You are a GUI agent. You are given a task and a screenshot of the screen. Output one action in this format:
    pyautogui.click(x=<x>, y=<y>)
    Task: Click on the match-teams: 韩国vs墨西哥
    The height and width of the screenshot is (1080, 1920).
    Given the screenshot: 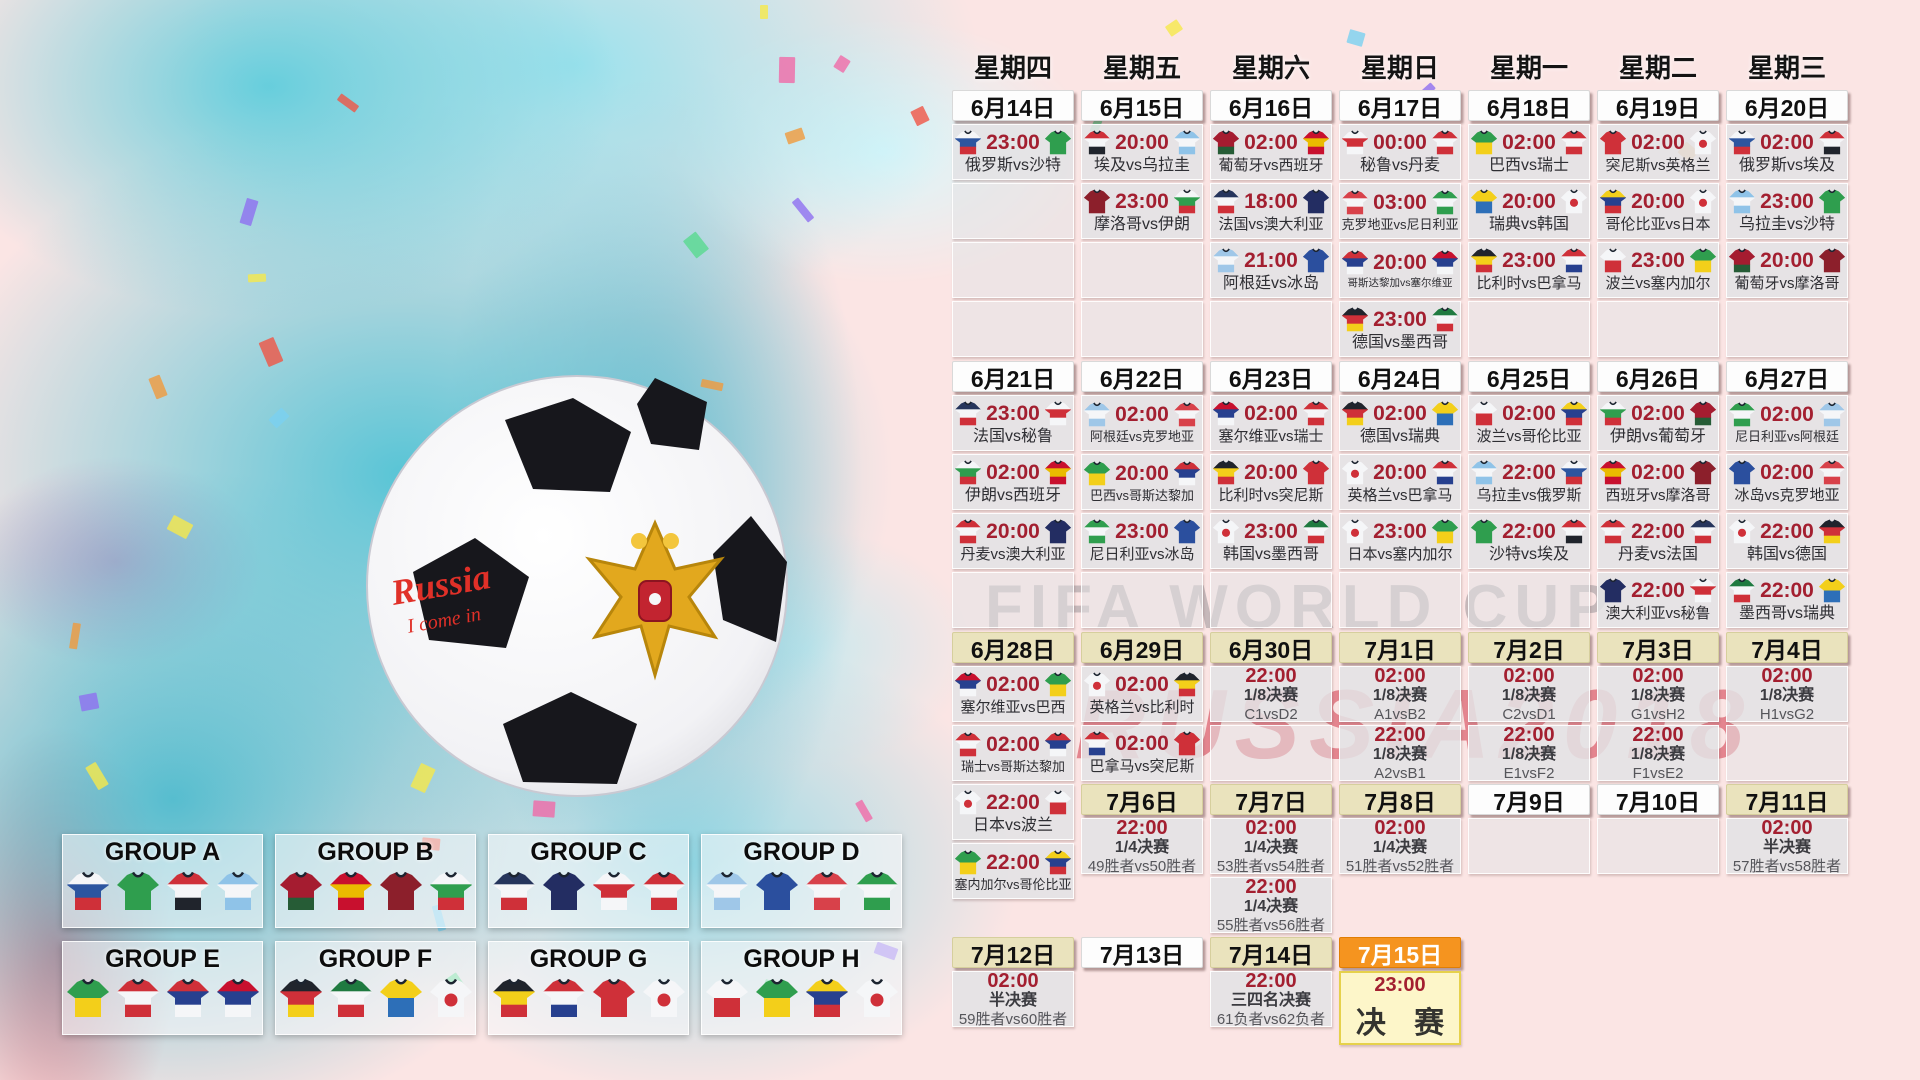 What is the action you would take?
    pyautogui.click(x=1270, y=554)
    